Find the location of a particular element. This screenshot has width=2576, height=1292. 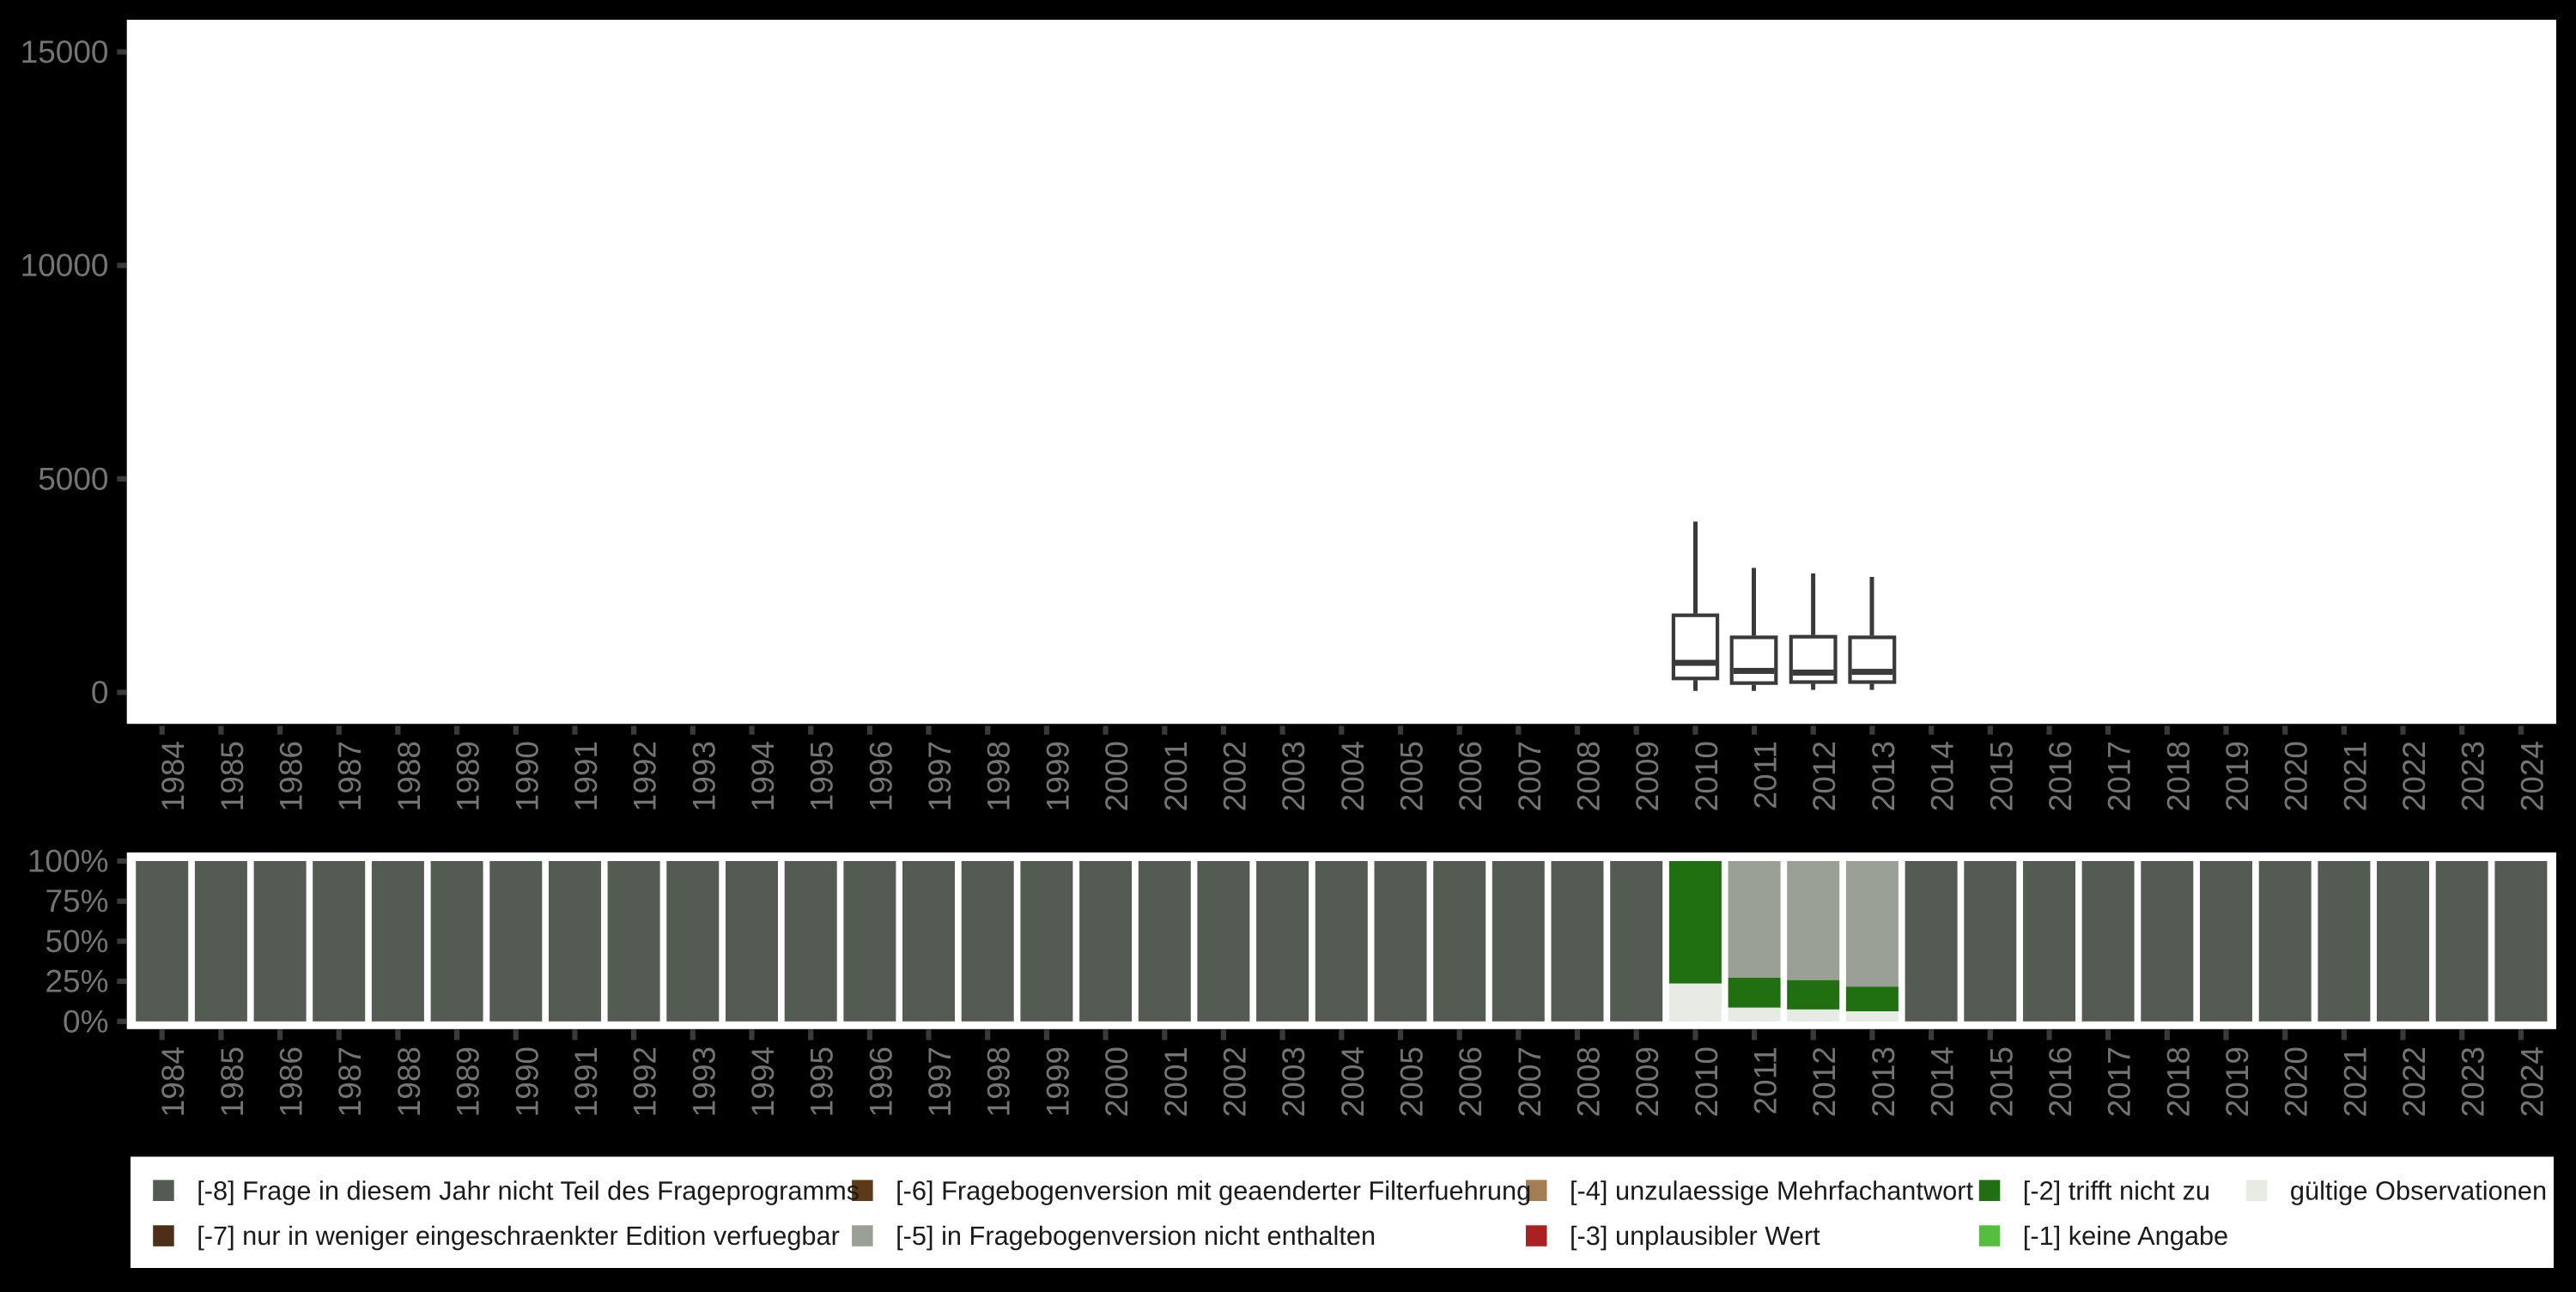

svg-text: 5000 is located at coordinates (73, 478).